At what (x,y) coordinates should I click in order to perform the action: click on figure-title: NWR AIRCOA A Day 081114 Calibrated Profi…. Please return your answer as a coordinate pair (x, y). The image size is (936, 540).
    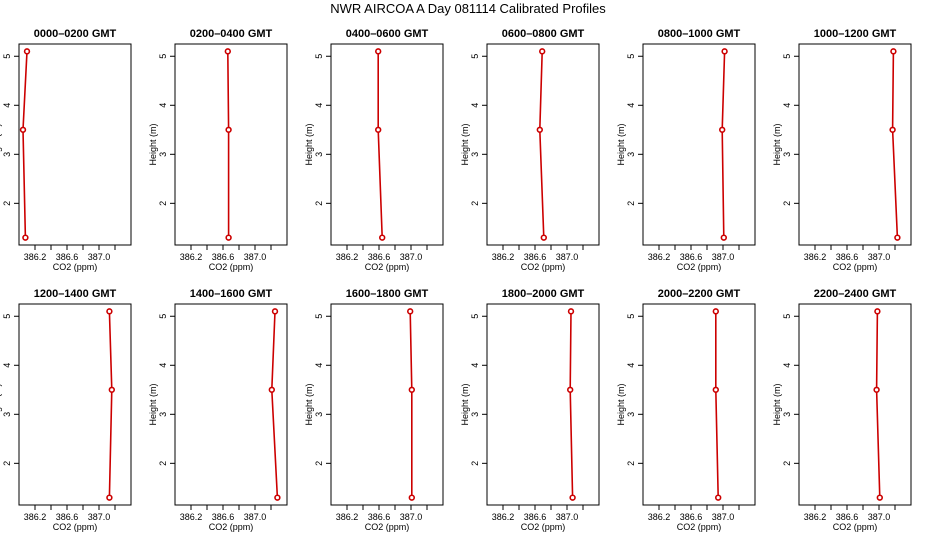
    Looking at the image, I should click on (468, 8).